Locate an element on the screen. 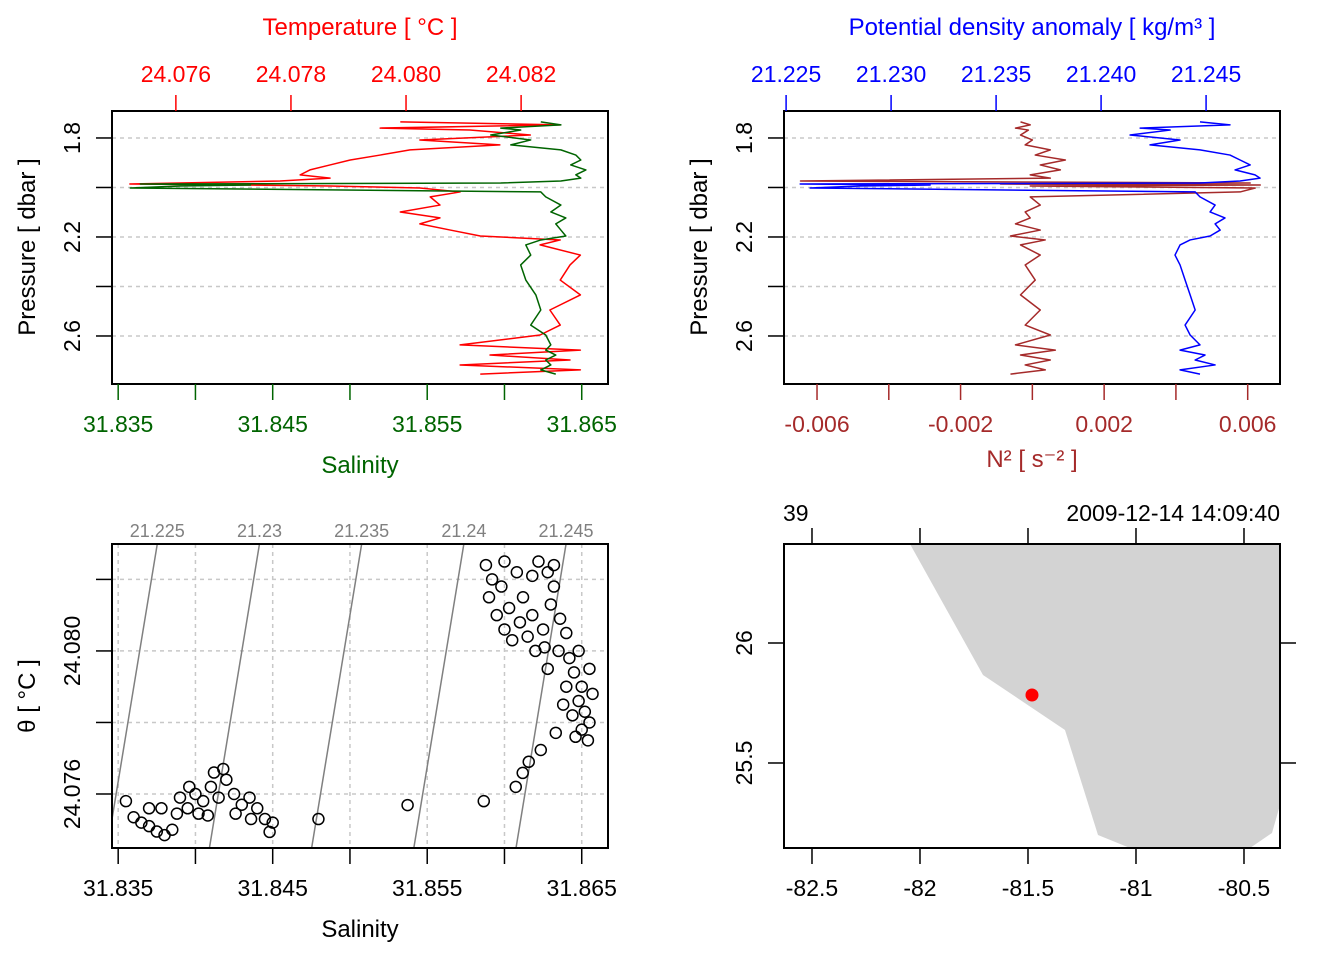 The width and height of the screenshot is (1344, 960). isopycnal-label: 21.24 is located at coordinates (463, 531).